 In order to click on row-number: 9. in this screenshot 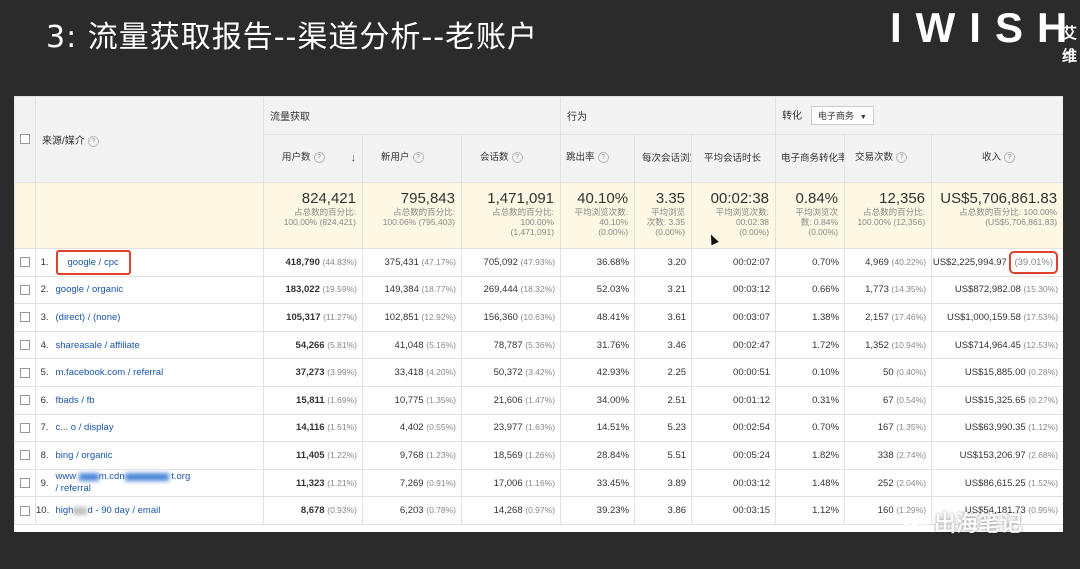, I will do `click(43, 483)`.